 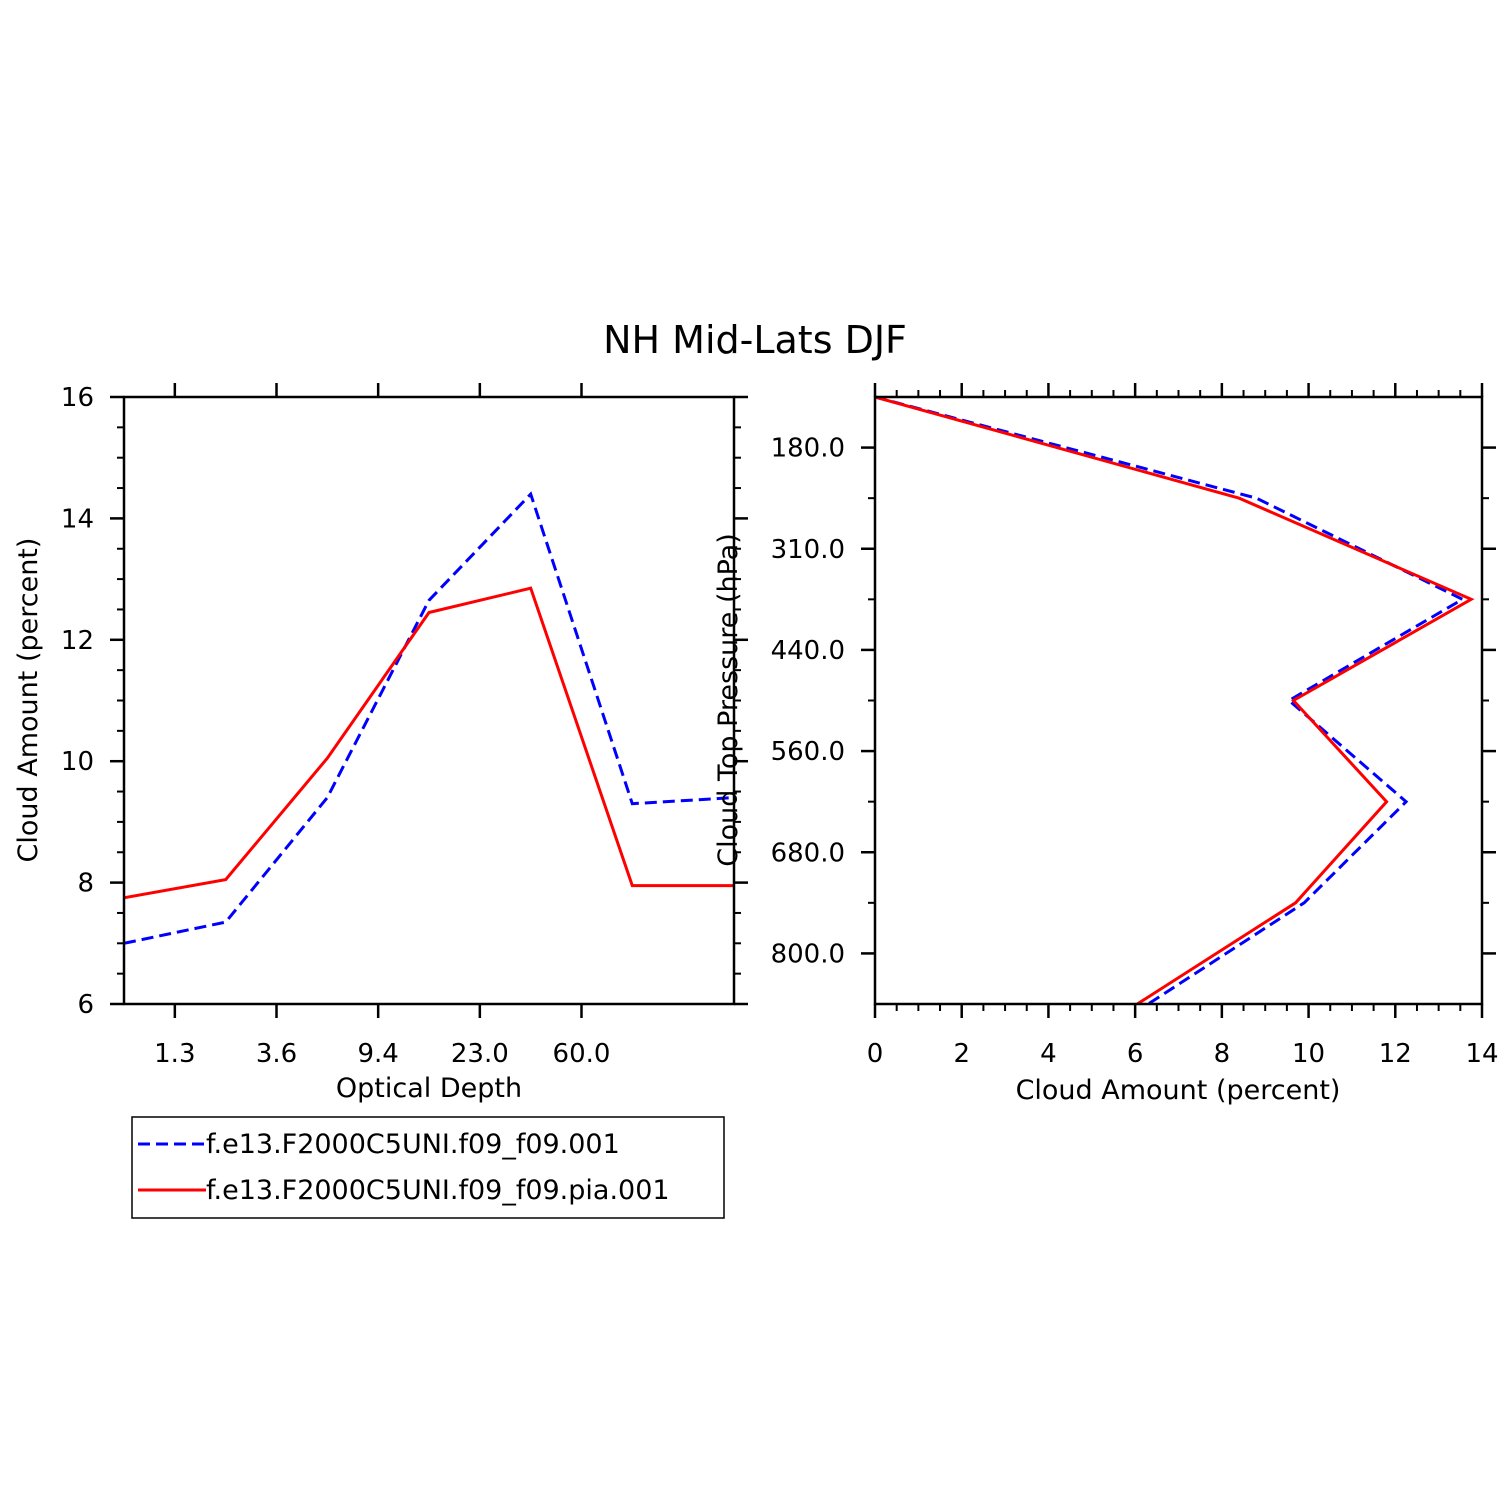 I want to click on y-tick-label: 310.0, so click(x=808, y=550).